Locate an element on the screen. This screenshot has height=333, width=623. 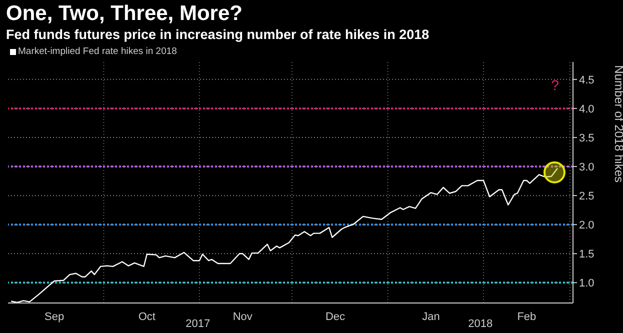
y-tick-label: 4.0 is located at coordinates (586, 109).